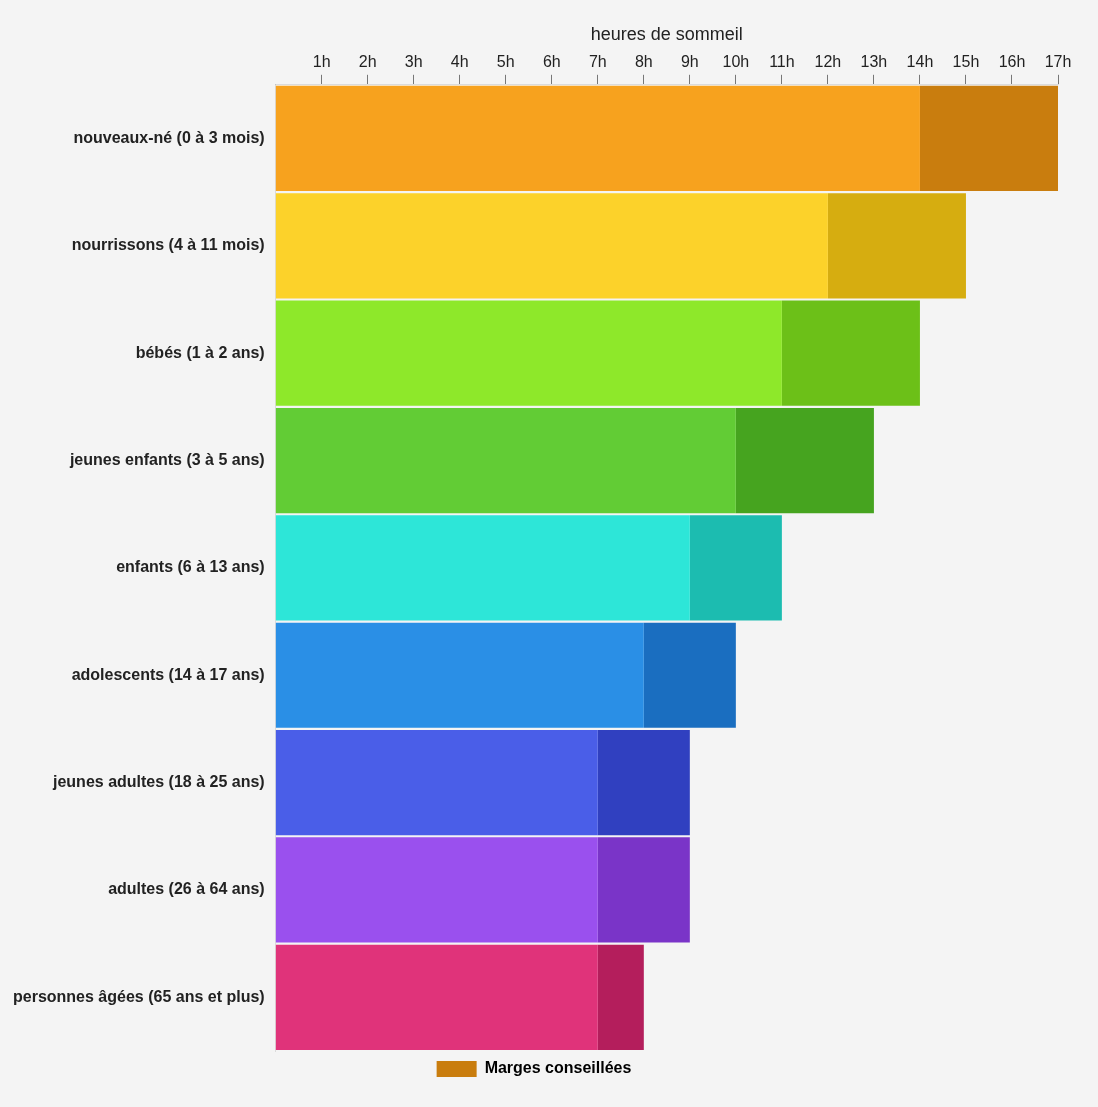 The width and height of the screenshot is (1098, 1107). What do you see at coordinates (321, 61) in the screenshot?
I see `x-tick-label: 1h` at bounding box center [321, 61].